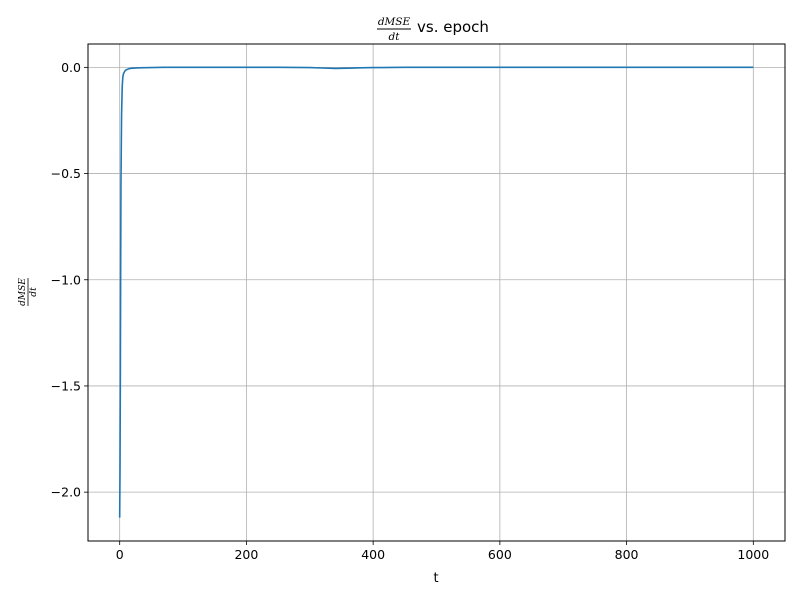  I want to click on y-tick-label: −2.0, so click(66, 492).